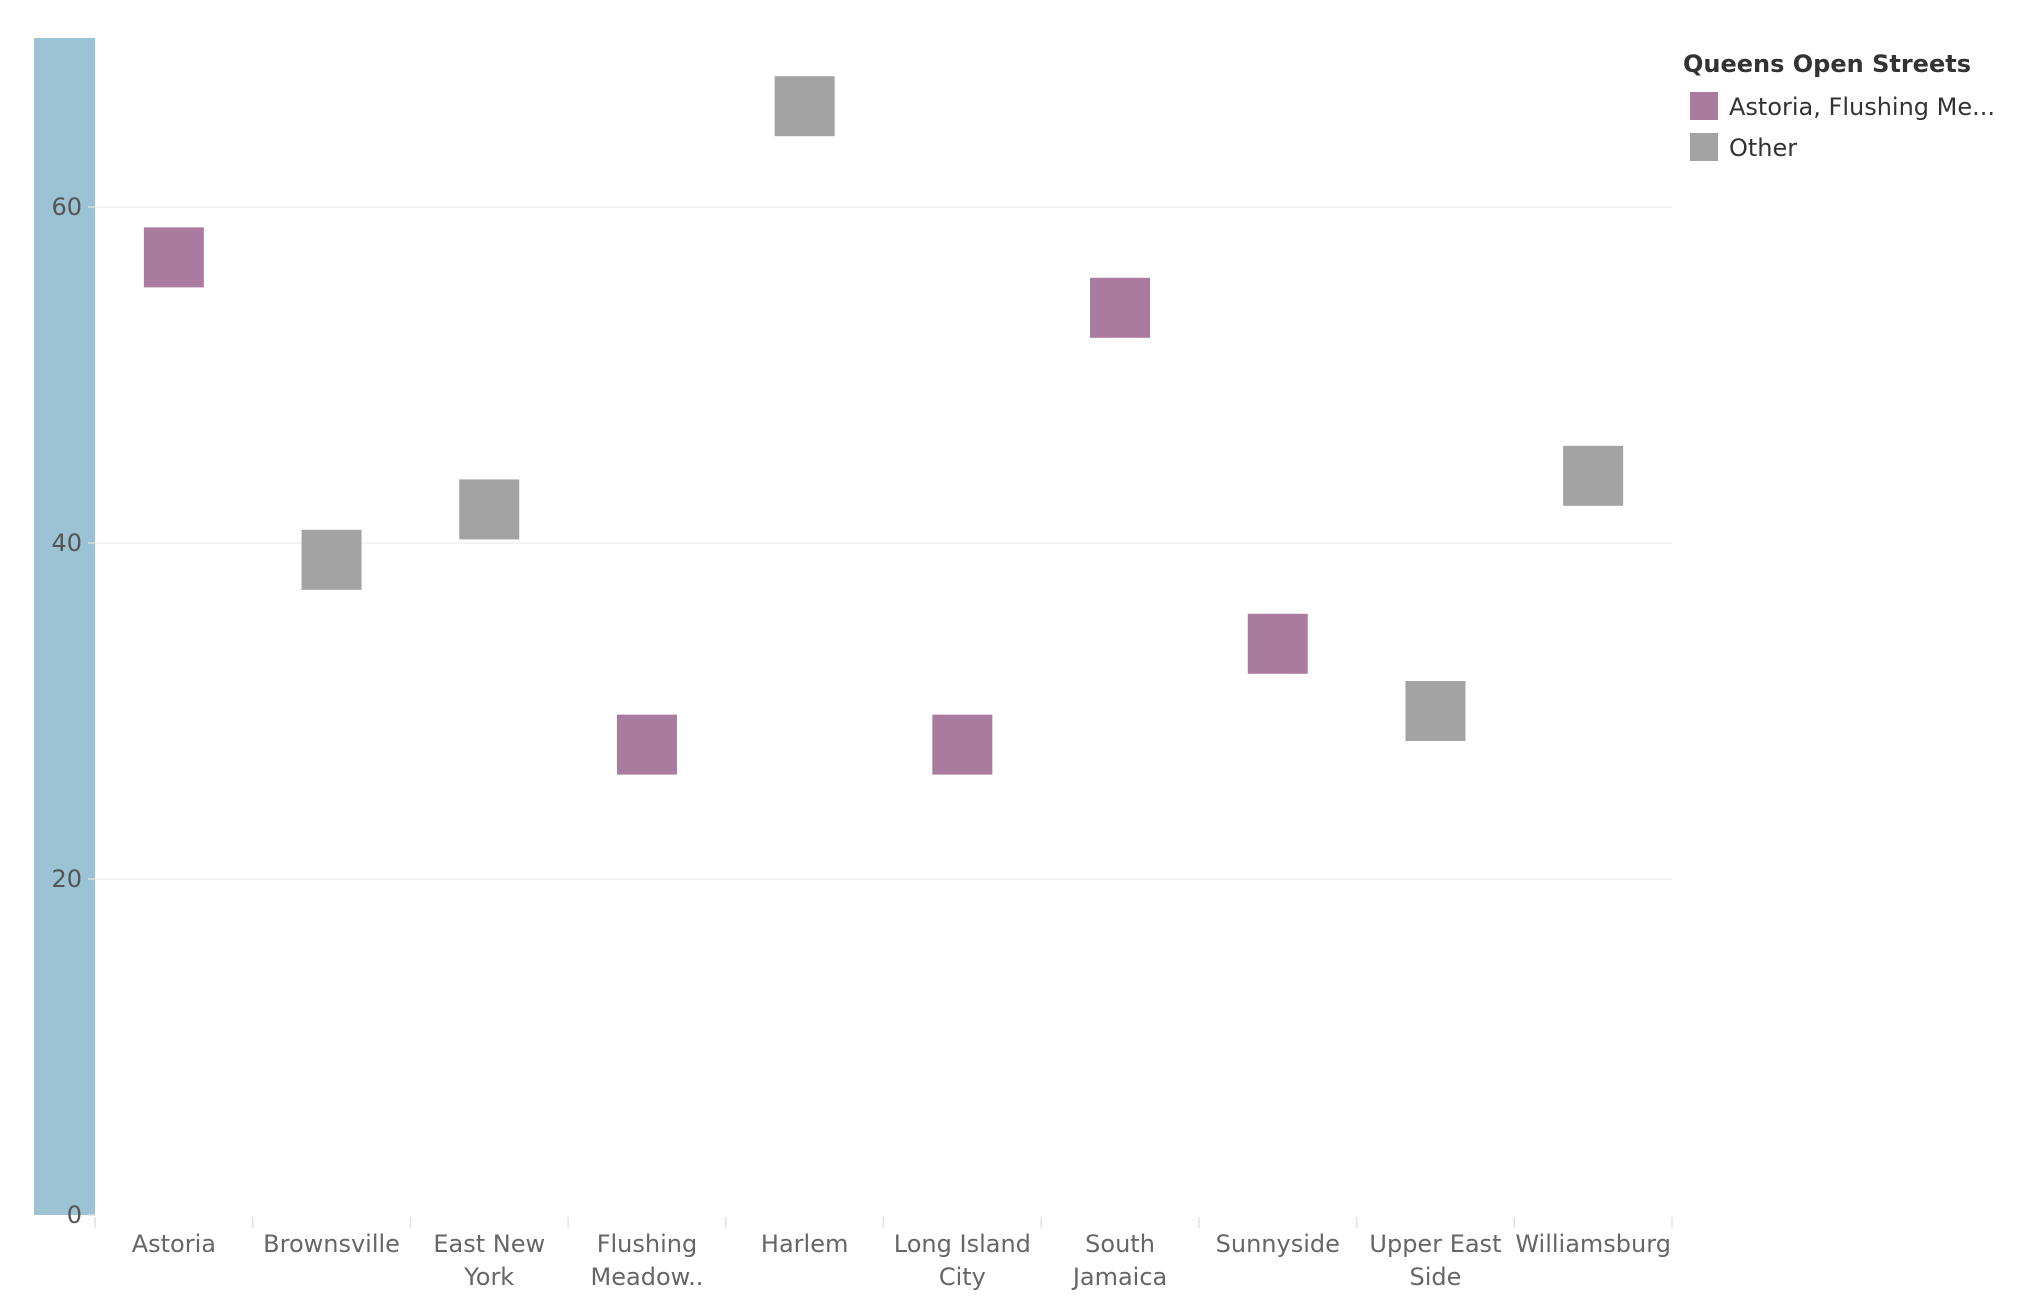 The height and width of the screenshot is (1306, 2018). What do you see at coordinates (1278, 1244) in the screenshot?
I see `x-tick-label: Sunnyside` at bounding box center [1278, 1244].